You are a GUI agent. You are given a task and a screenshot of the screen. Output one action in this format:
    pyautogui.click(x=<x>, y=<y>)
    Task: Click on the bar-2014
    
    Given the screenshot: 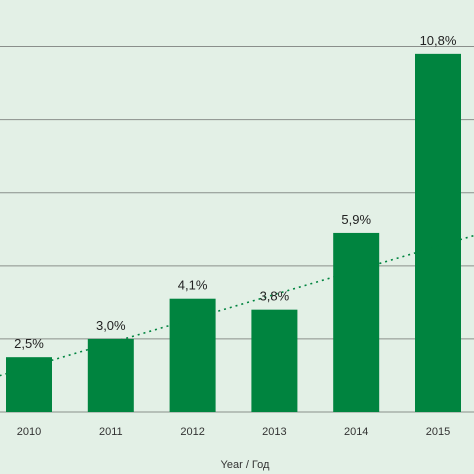 What is the action you would take?
    pyautogui.click(x=356, y=322)
    